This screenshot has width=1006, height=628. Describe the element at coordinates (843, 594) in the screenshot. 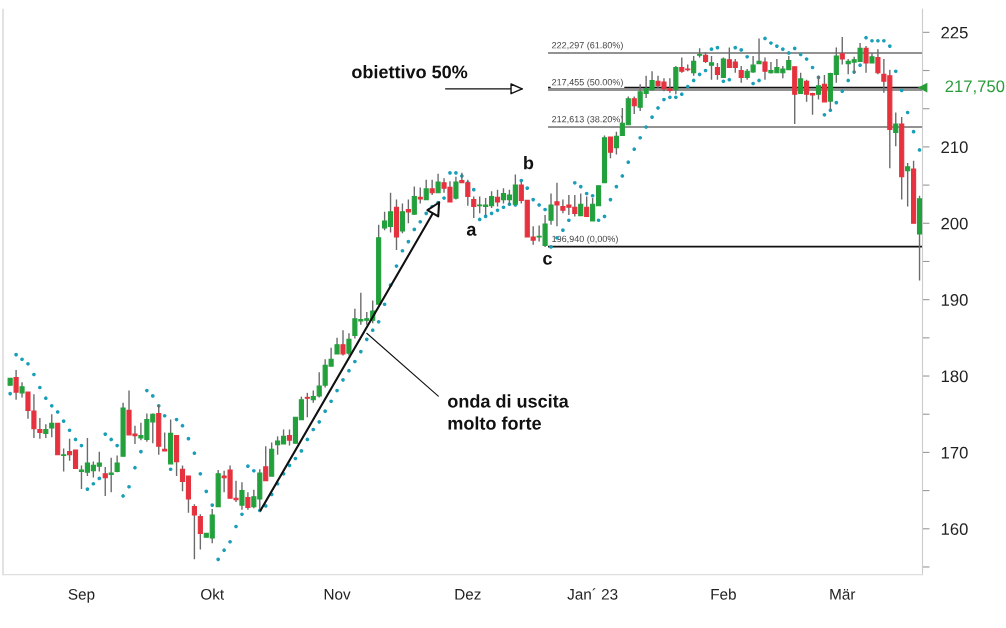

I see `x-tick-label: Mär` at that location.